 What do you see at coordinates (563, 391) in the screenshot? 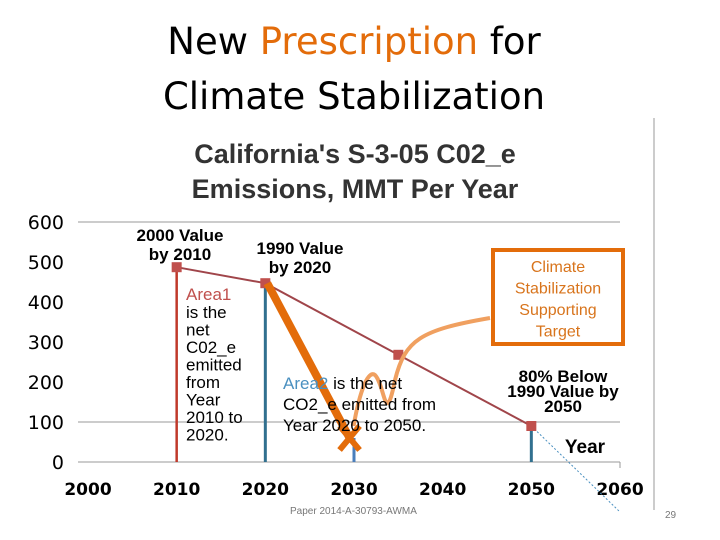
I see `label-2050: 1990 Value by` at bounding box center [563, 391].